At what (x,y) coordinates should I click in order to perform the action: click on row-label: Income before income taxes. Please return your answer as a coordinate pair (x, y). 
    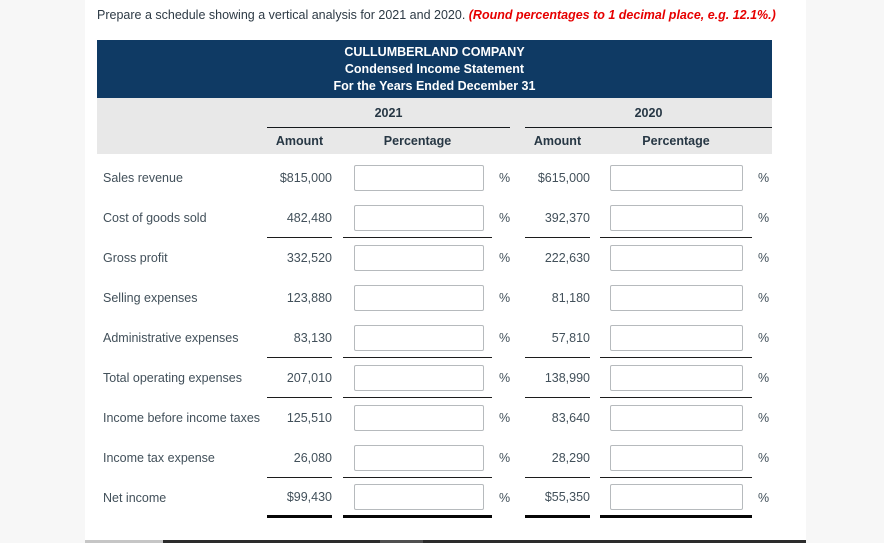
    Looking at the image, I should click on (182, 418).